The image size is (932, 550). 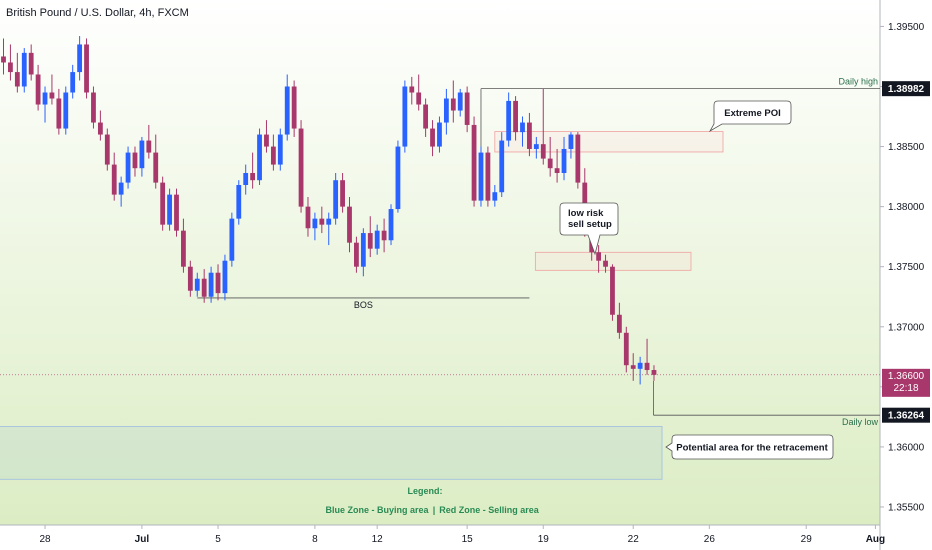 What do you see at coordinates (331, 452) in the screenshot?
I see `retracement-zone` at bounding box center [331, 452].